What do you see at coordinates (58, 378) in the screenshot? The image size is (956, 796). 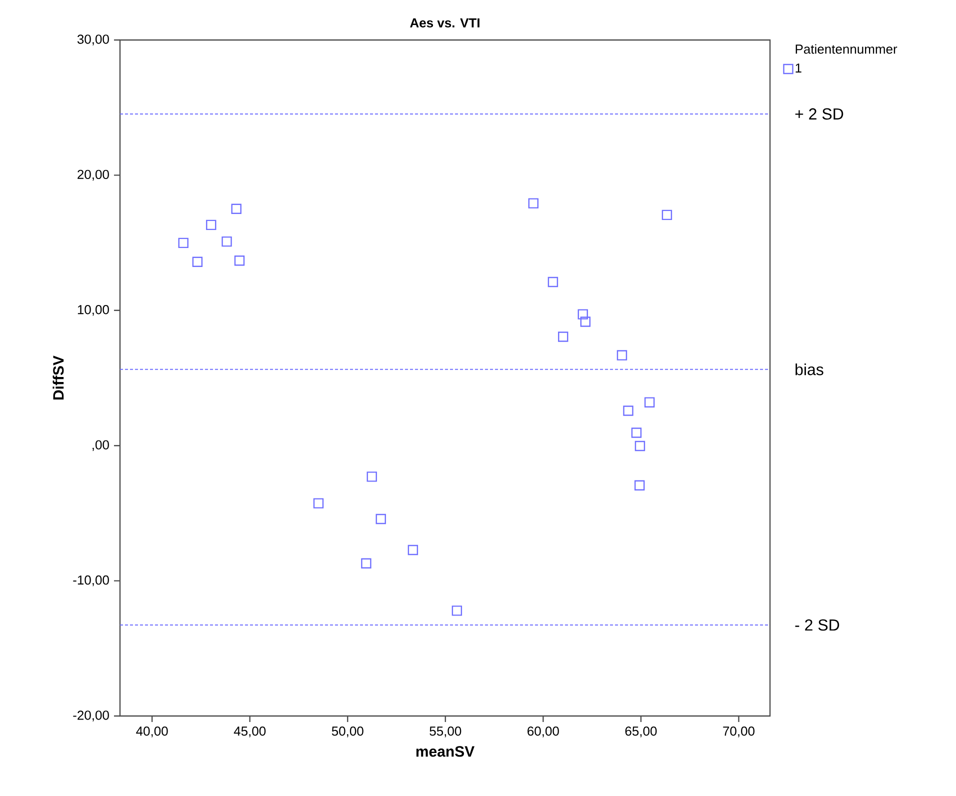 I see `y-axis-title: DiffSV` at bounding box center [58, 378].